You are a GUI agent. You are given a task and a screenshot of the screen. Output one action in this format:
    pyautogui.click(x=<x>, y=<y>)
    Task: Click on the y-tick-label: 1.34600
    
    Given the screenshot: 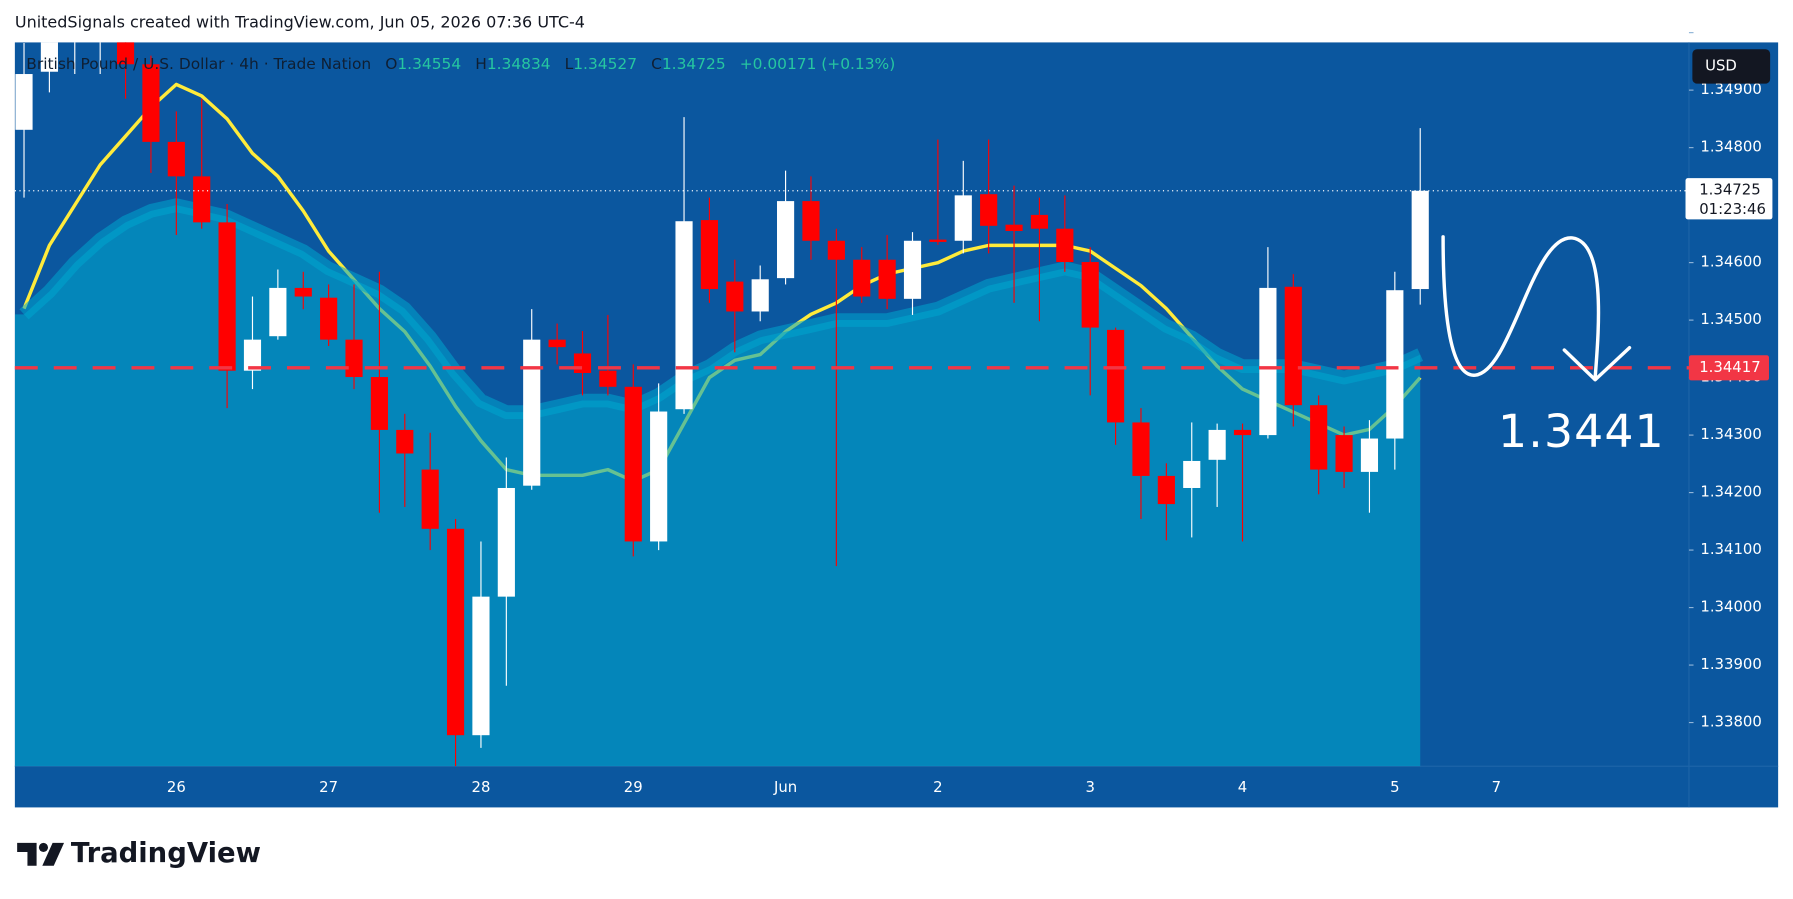 What is the action you would take?
    pyautogui.click(x=1730, y=262)
    